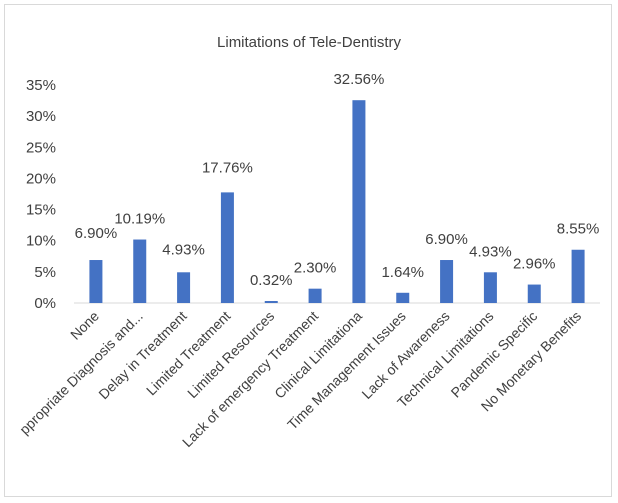 Image resolution: width=618 pixels, height=503 pixels. I want to click on data-label: 2.96%, so click(534, 264).